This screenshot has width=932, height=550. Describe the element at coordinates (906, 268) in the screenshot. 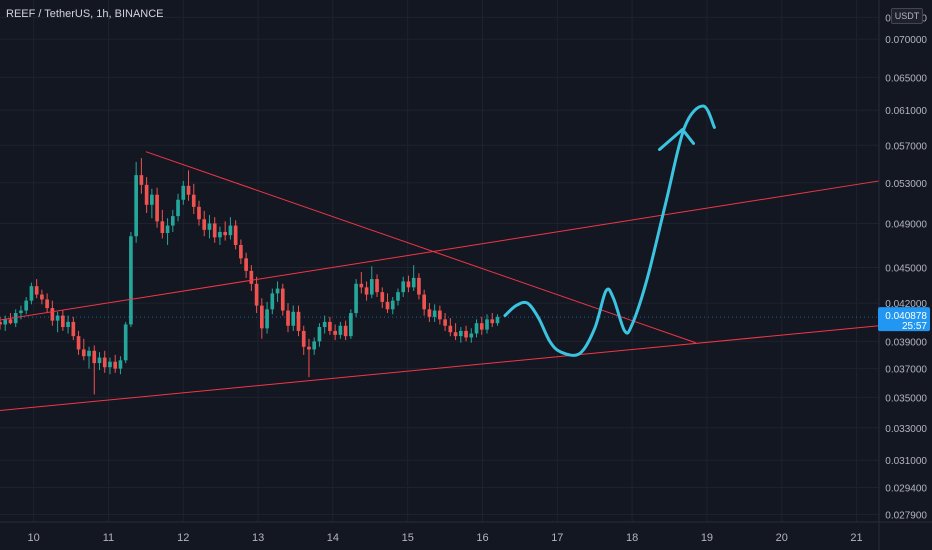

I see `price-tick-label: 0.045000` at that location.